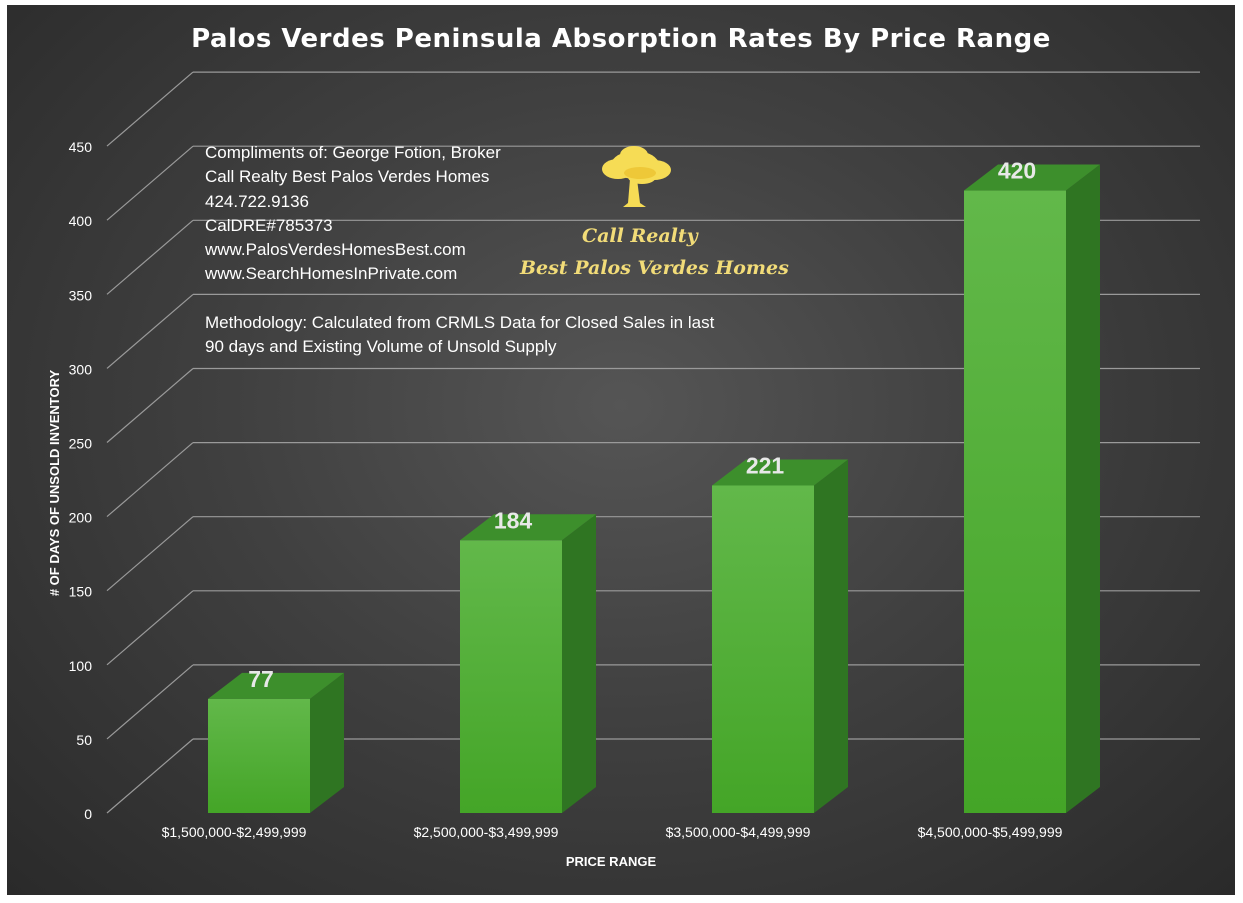 Image resolution: width=1243 pixels, height=903 pixels. I want to click on y-tick-label: 300, so click(81, 369).